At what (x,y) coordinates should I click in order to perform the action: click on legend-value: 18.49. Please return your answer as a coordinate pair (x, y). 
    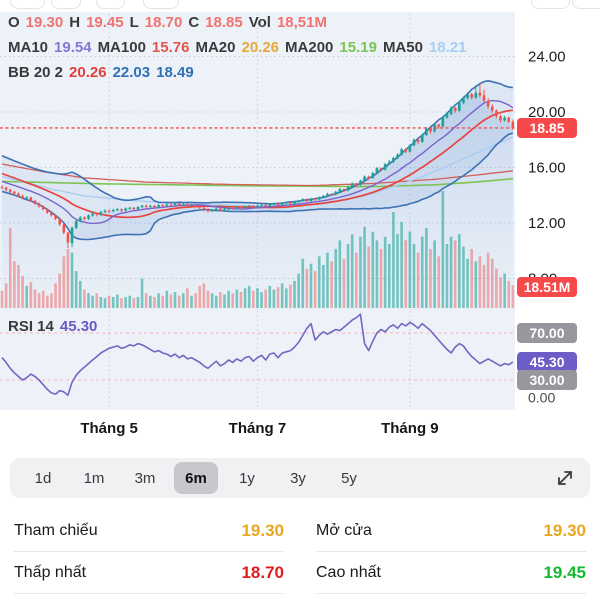
    Looking at the image, I should click on (175, 72).